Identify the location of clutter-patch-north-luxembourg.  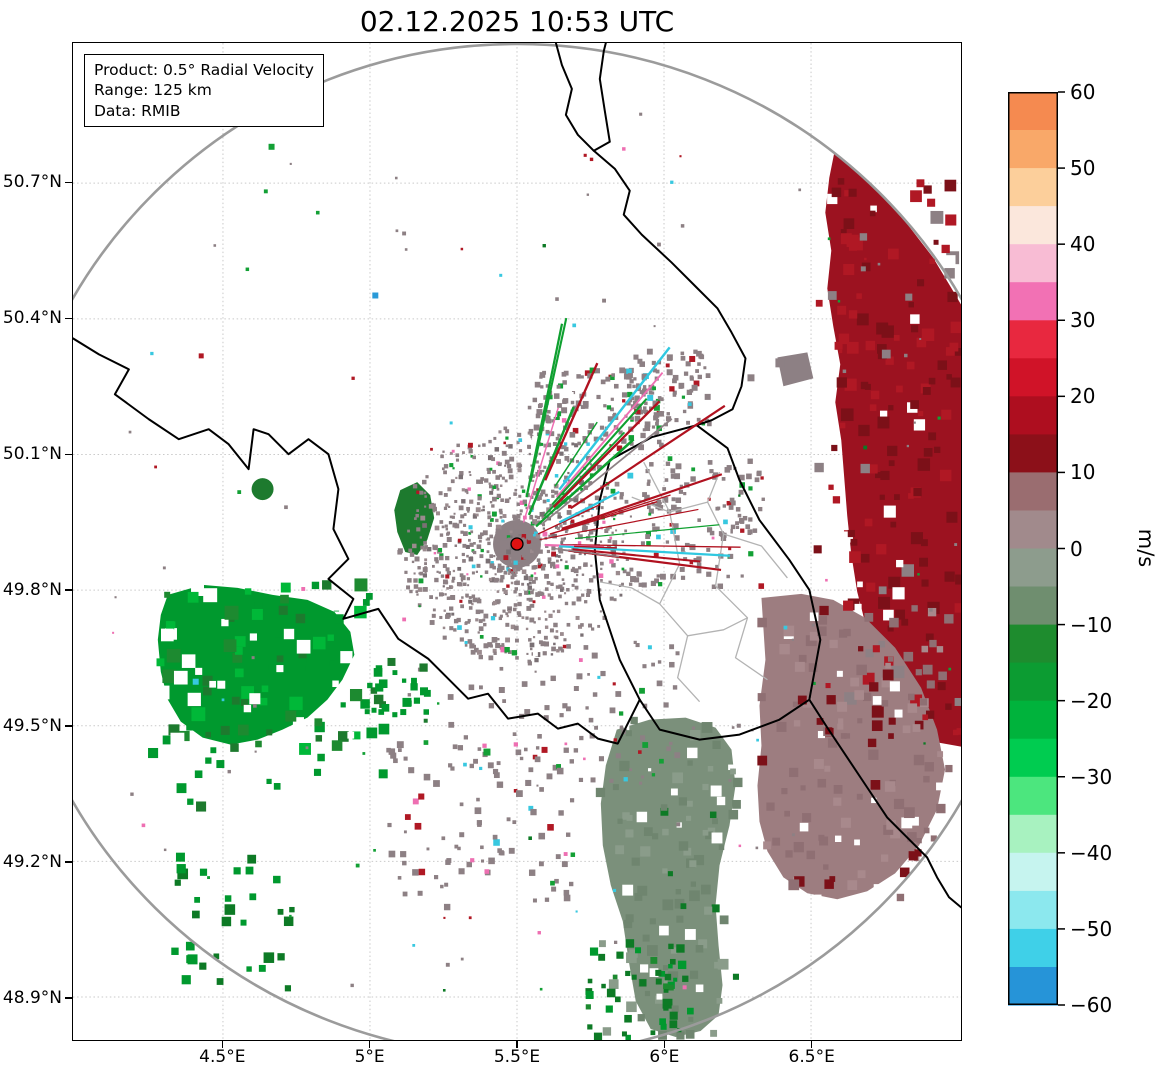
(795, 369).